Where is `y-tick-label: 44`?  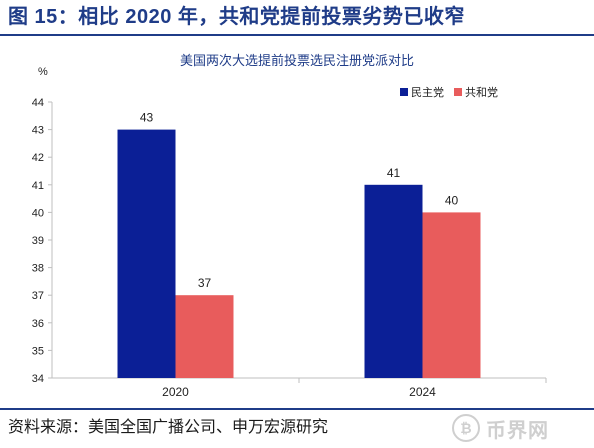 y-tick-label: 44 is located at coordinates (38, 103).